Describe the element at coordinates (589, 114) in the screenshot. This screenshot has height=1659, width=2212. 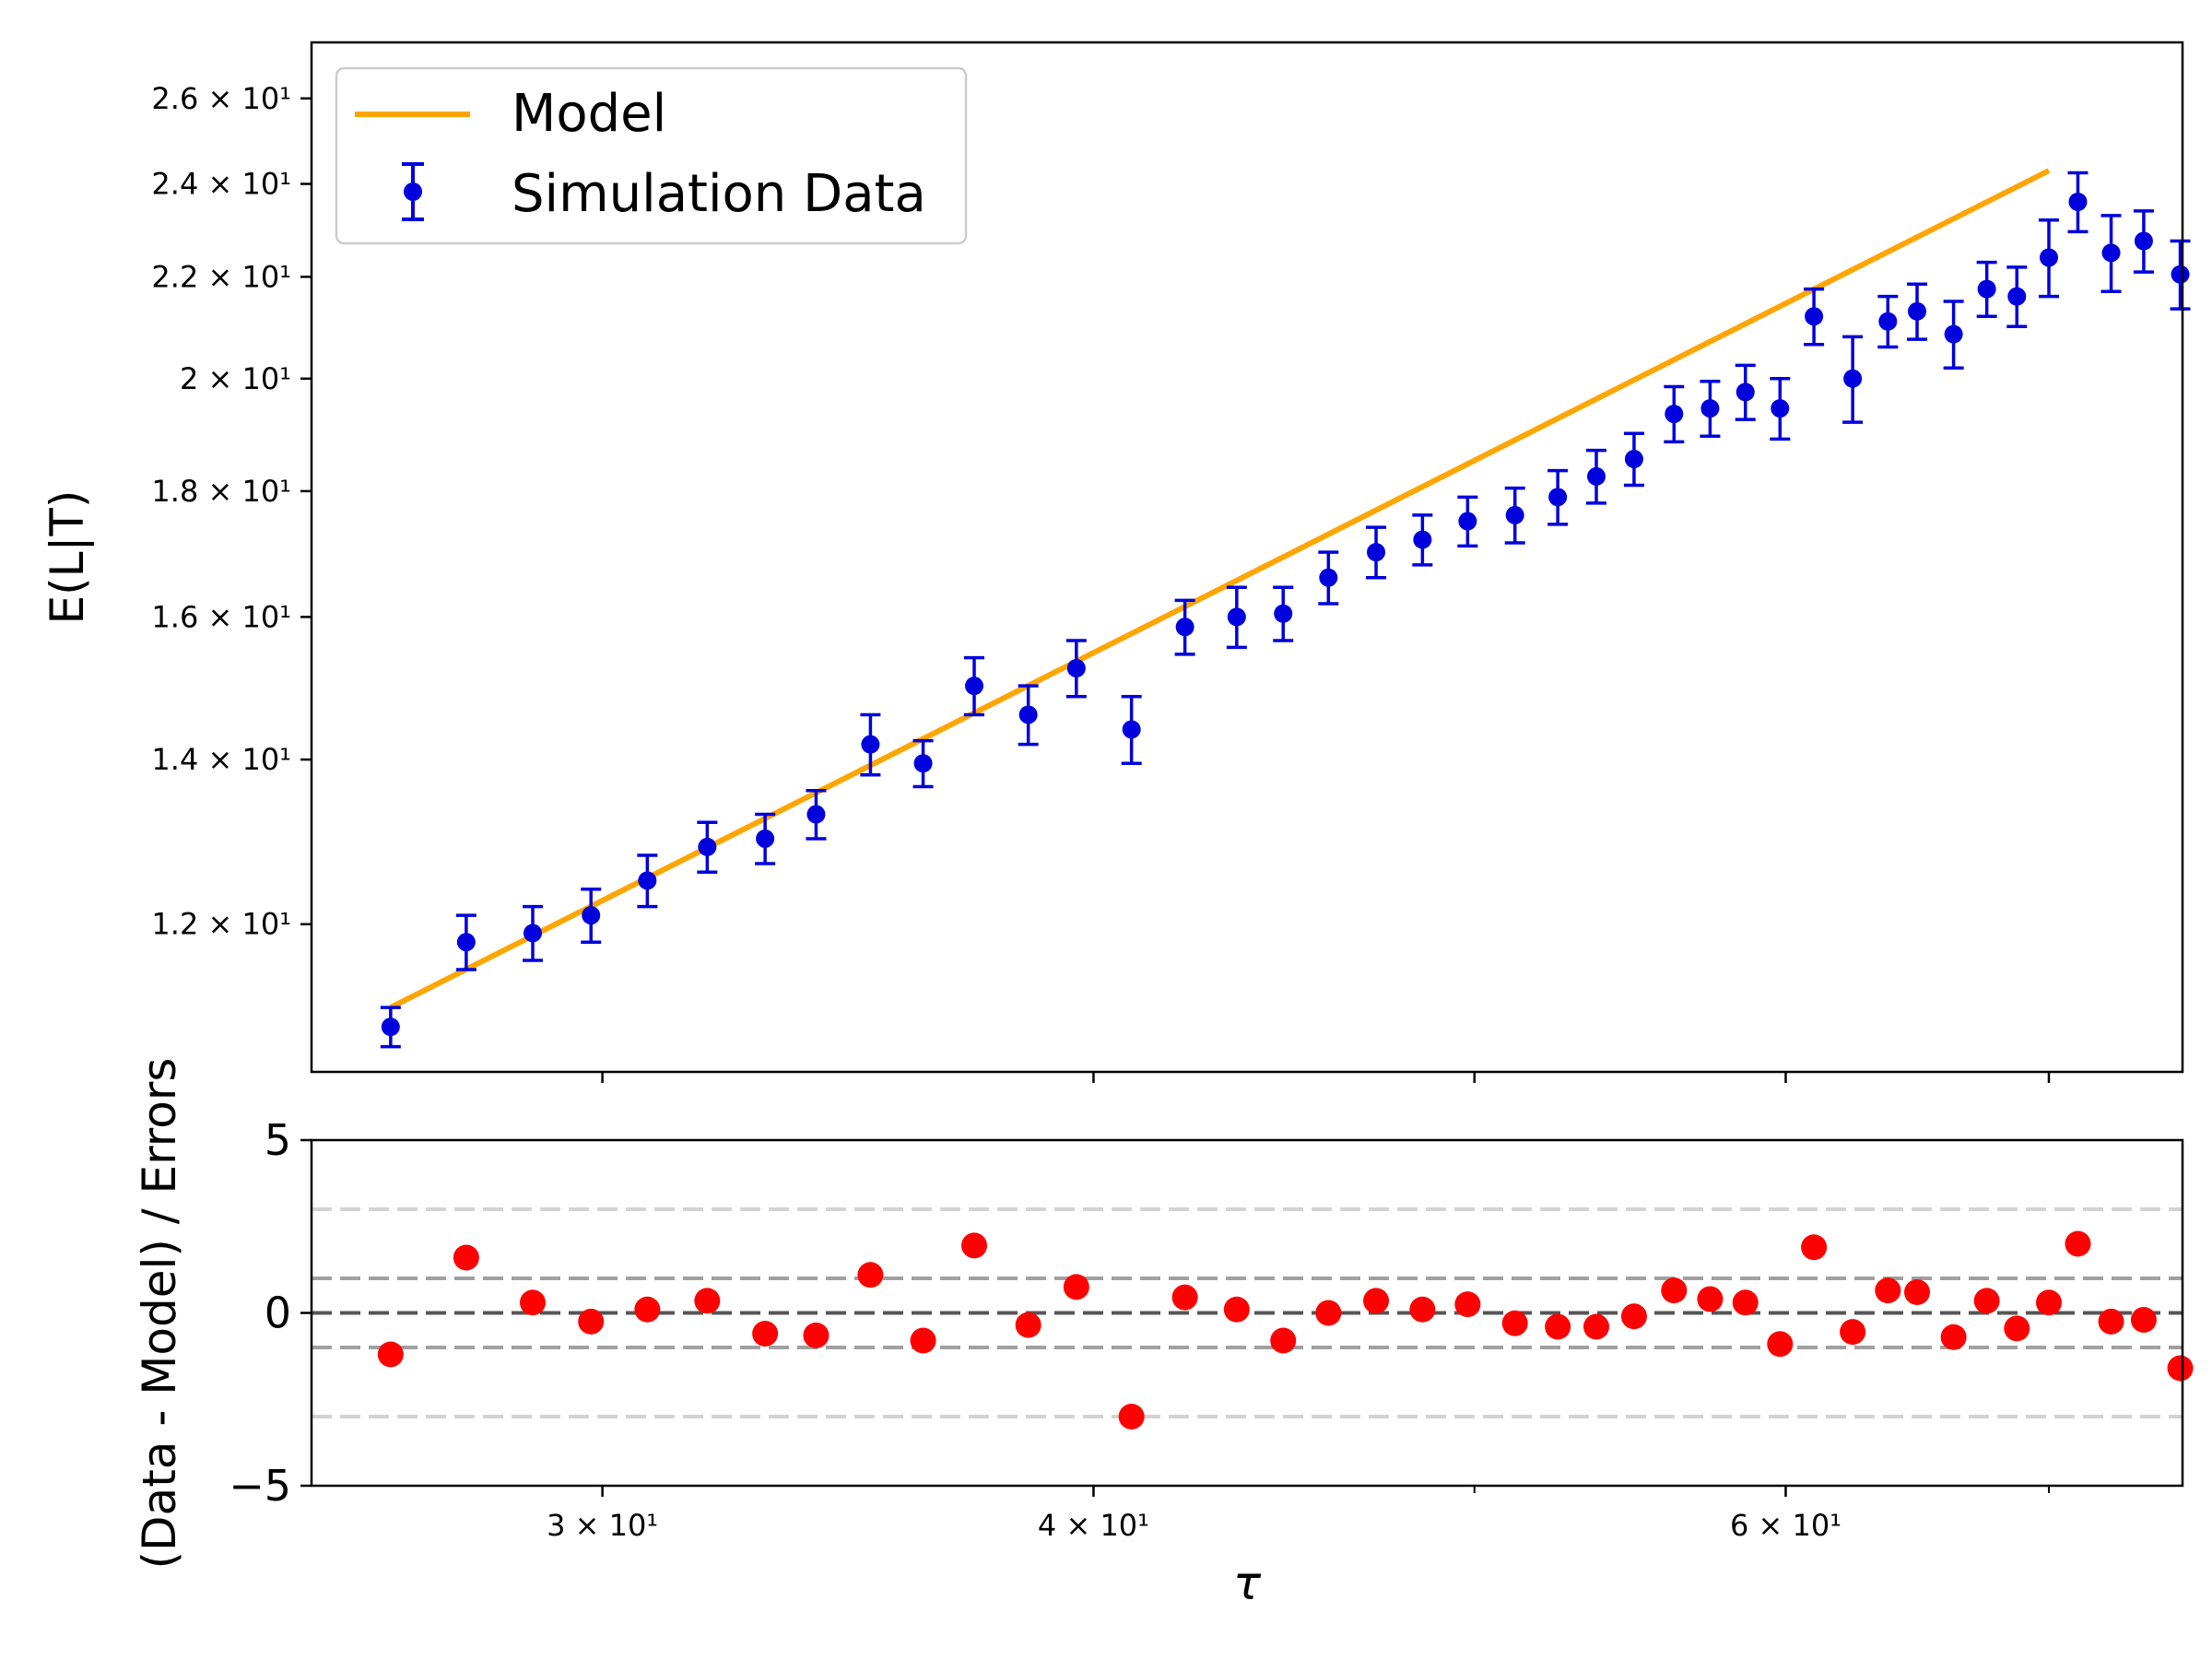
I see `legend-model-label: Model` at that location.